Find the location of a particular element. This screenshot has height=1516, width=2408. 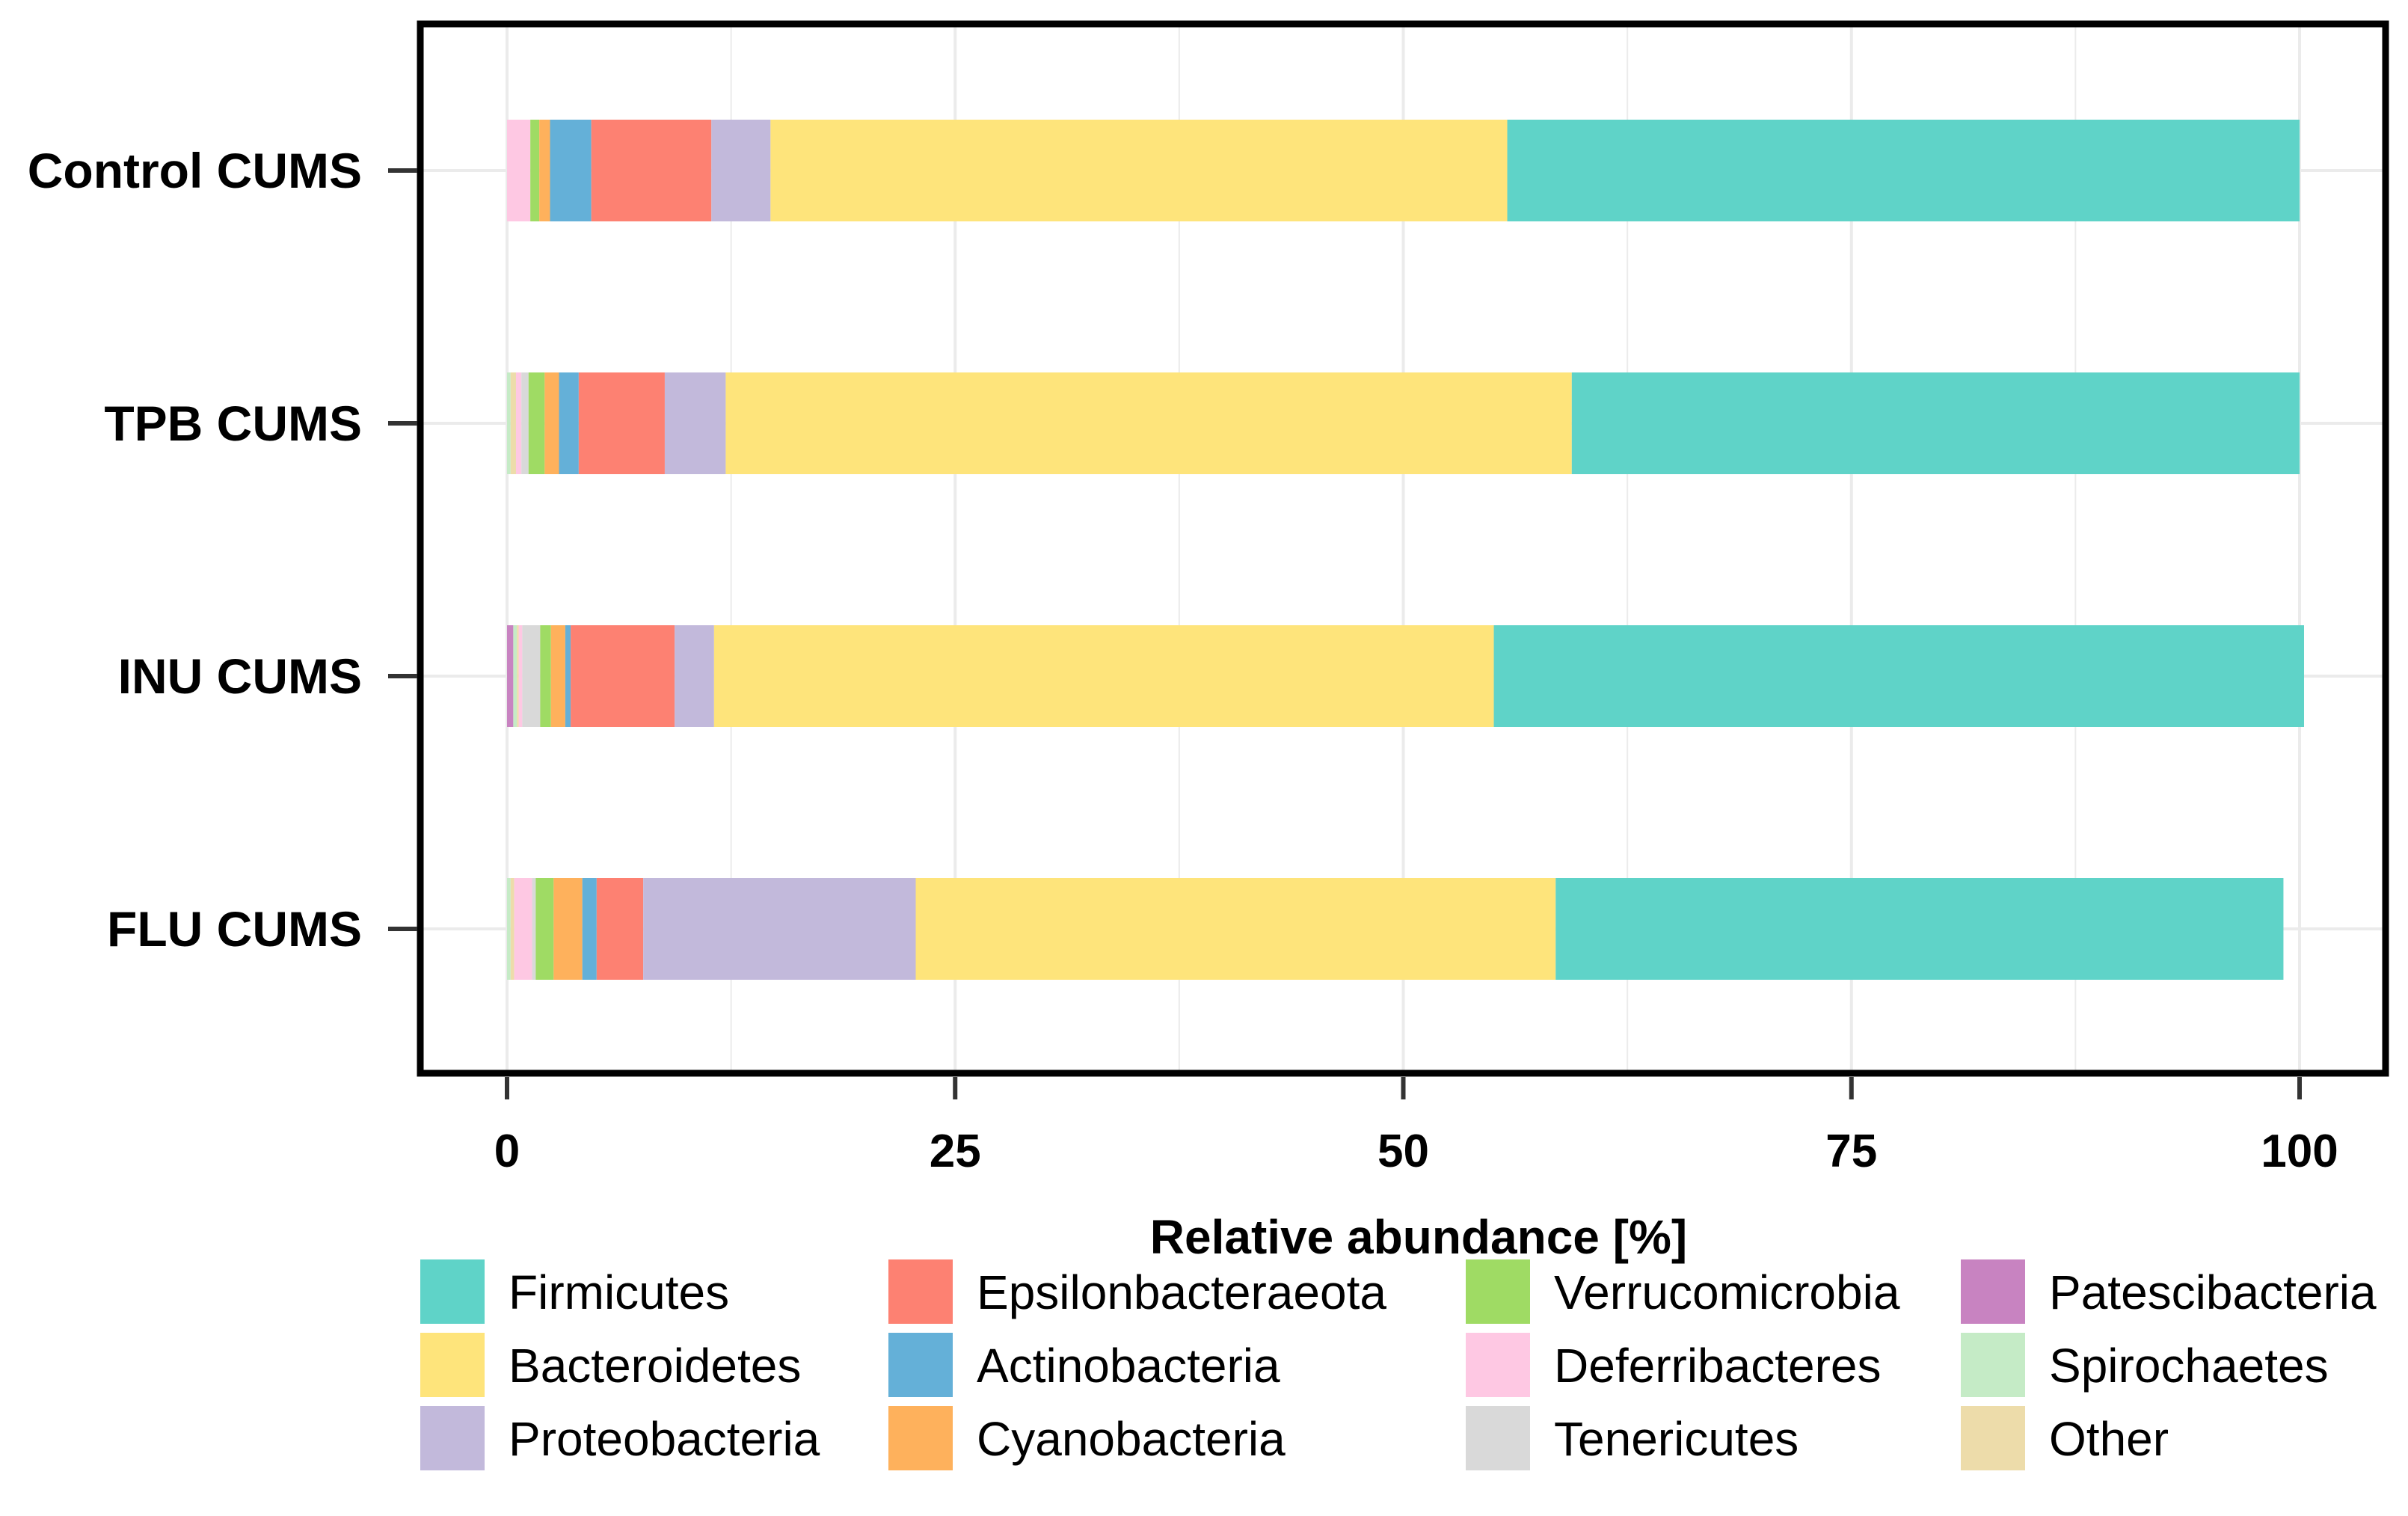

bar-group-tpb-cums is located at coordinates (1403, 423).